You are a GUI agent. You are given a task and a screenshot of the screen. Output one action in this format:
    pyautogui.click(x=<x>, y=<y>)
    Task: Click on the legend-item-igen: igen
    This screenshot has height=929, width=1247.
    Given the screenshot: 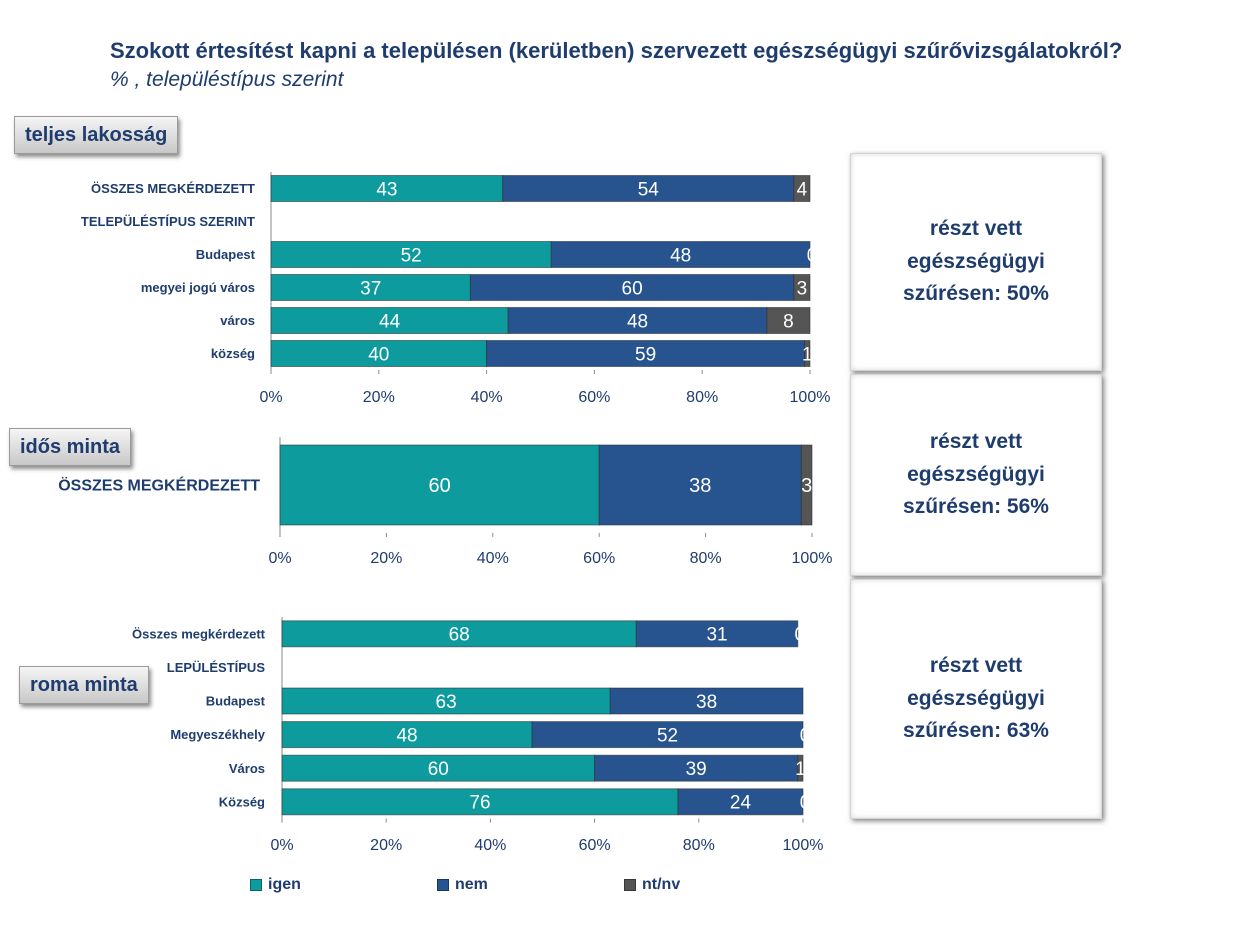 What is the action you would take?
    pyautogui.click(x=275, y=885)
    